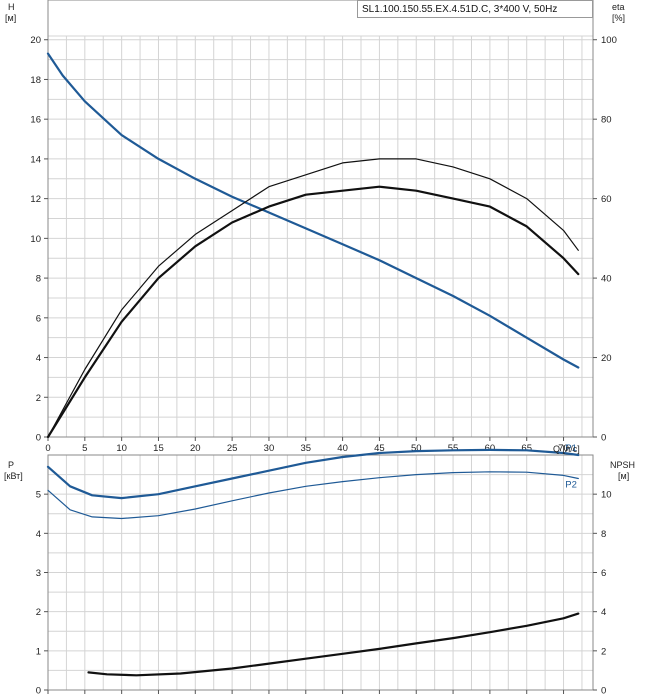 This screenshot has height=700, width=658. What do you see at coordinates (305, 448) in the screenshot?
I see `head-x-tick-label: 35` at bounding box center [305, 448].